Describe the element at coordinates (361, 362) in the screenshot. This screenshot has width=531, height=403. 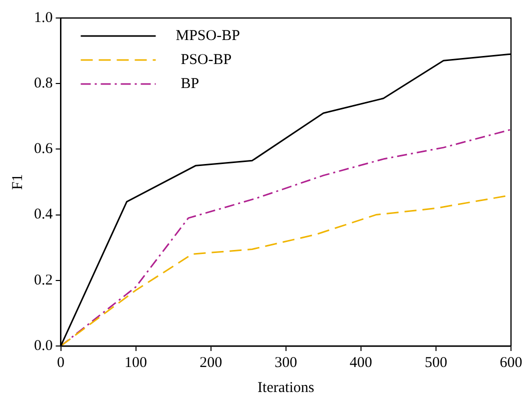
I see `x-tick-label: 400` at that location.